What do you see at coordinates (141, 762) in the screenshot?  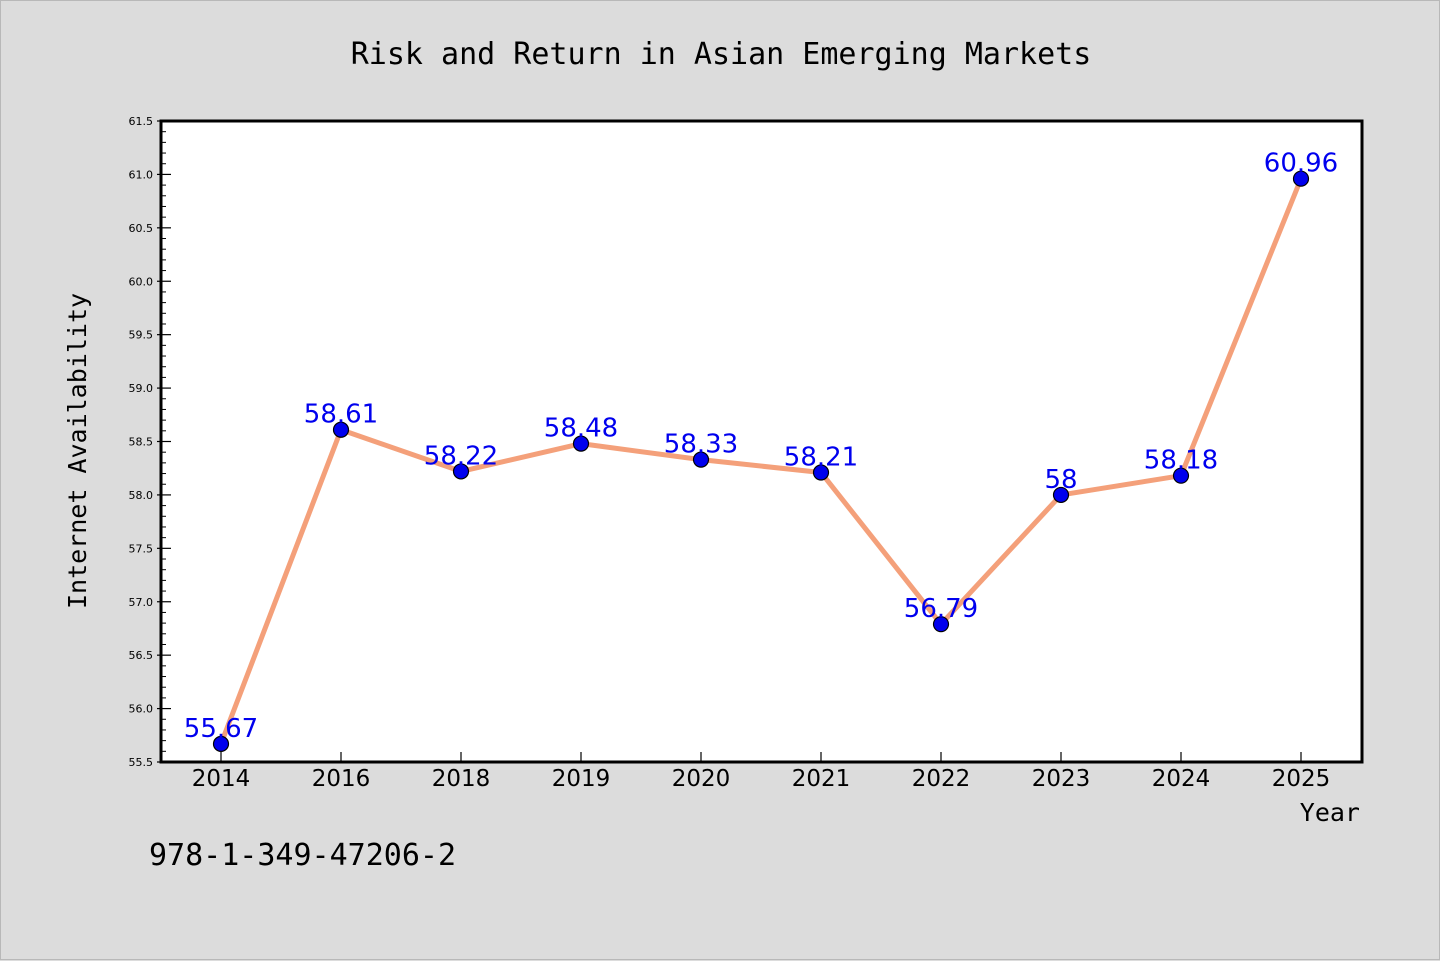 I see `y-tick-label: 55.5` at bounding box center [141, 762].